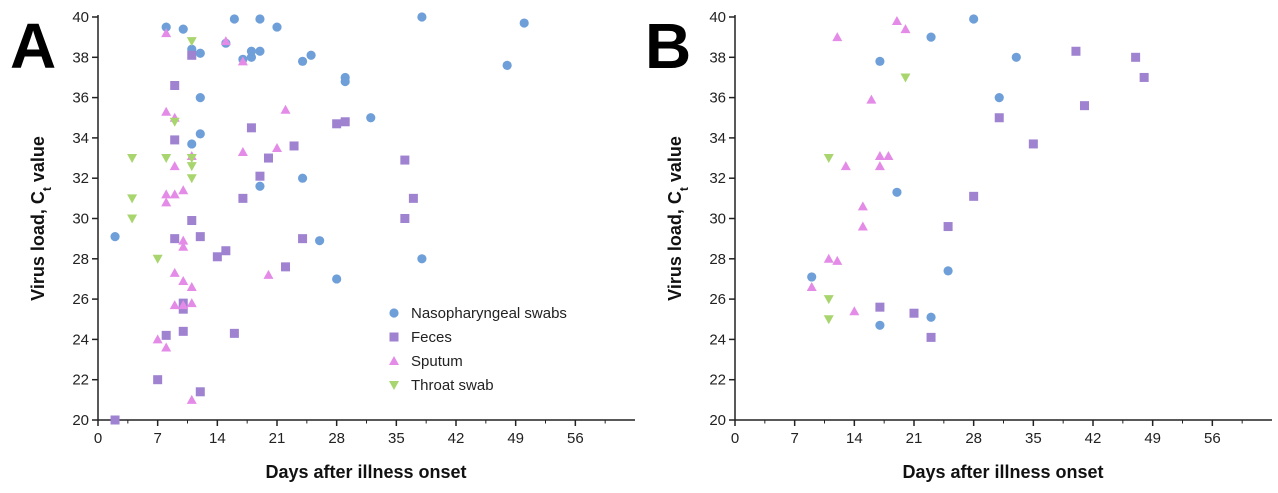  I want to click on x-axis-title: Days after illness onset, so click(365, 472).